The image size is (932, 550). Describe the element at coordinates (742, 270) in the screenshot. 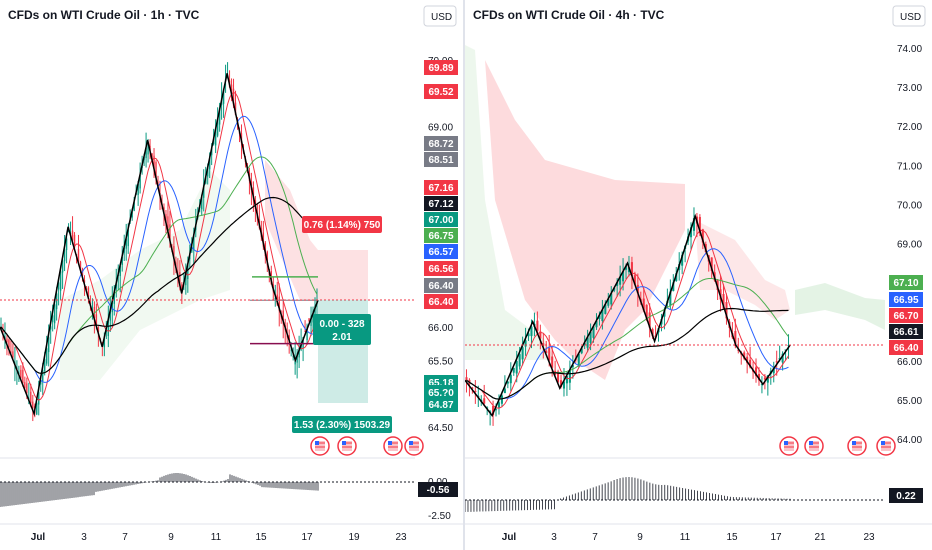

I see `r-cloud-segment` at that location.